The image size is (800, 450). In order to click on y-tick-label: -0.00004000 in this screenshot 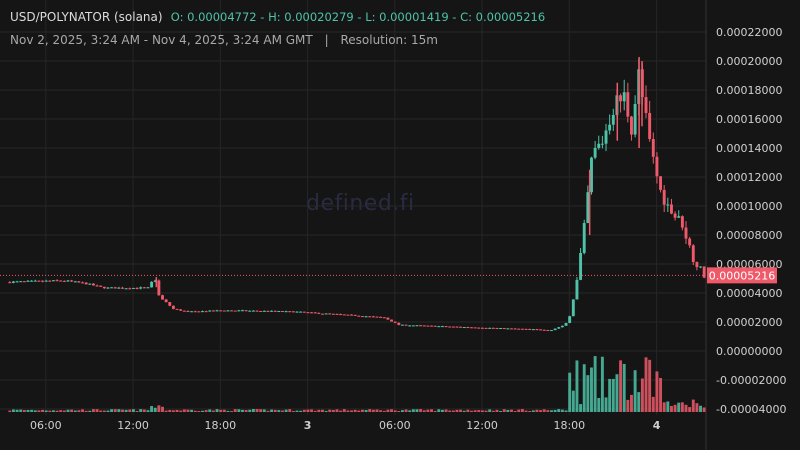, I will do `click(751, 409)`.